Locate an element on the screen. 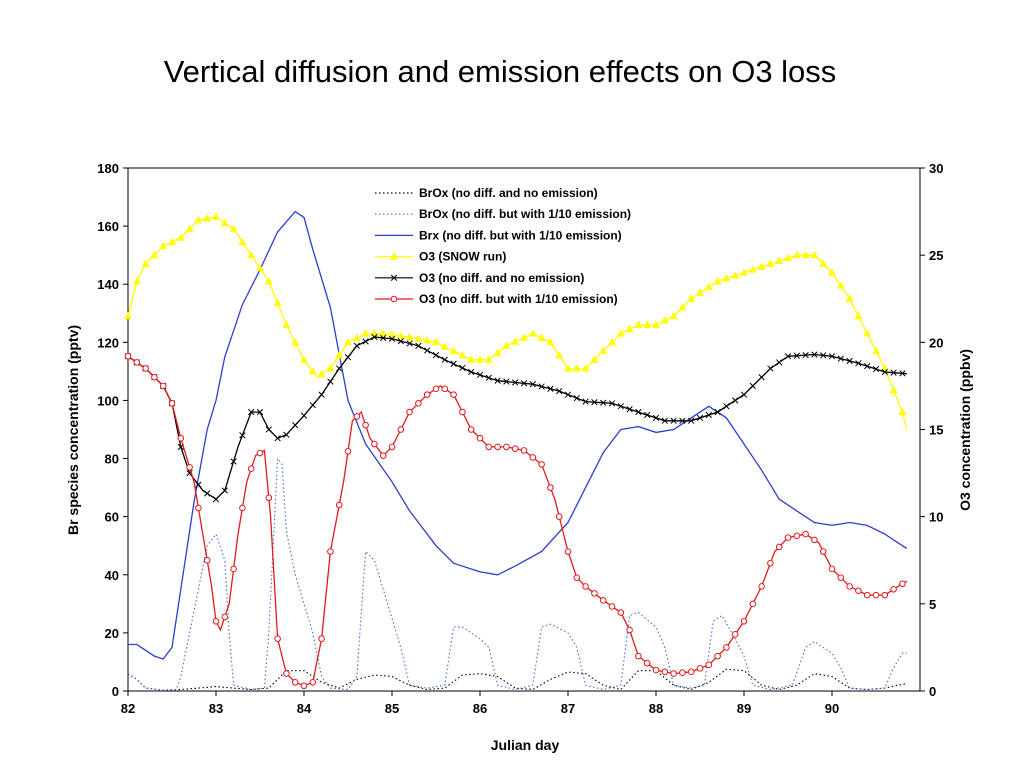  legend-item: O3 (SNOW run) is located at coordinates (440, 257).